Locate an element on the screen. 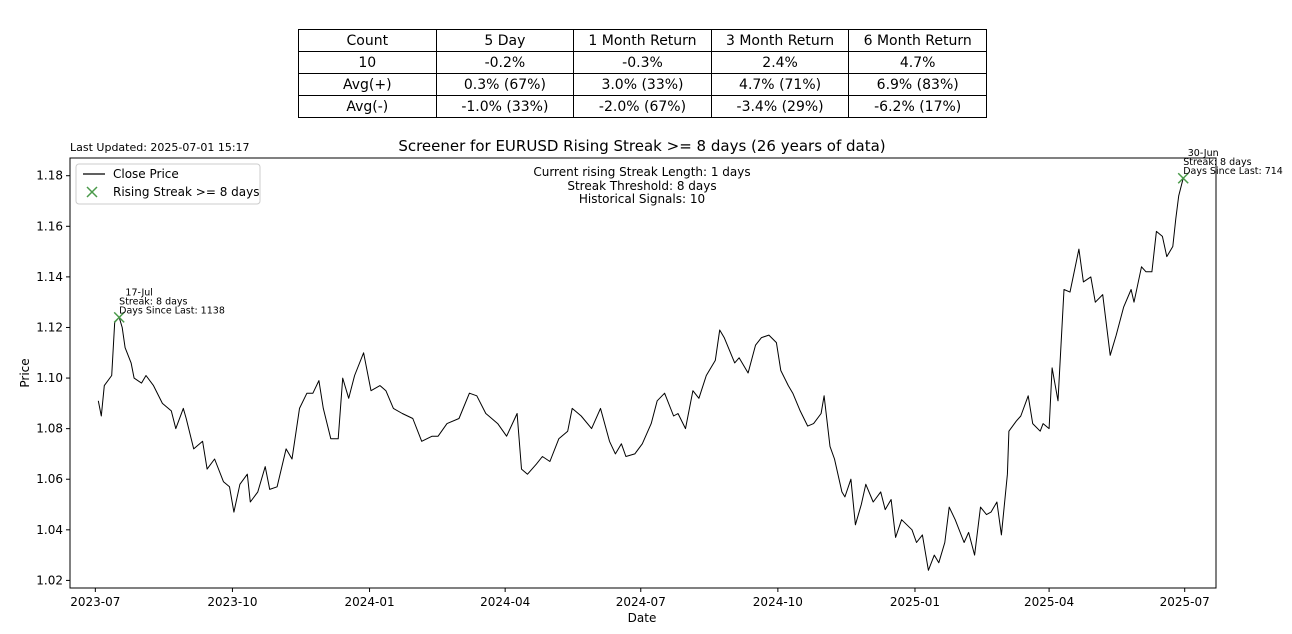 This screenshot has width=1292, height=634. table-cell: 4.7% (71%) is located at coordinates (780, 84).